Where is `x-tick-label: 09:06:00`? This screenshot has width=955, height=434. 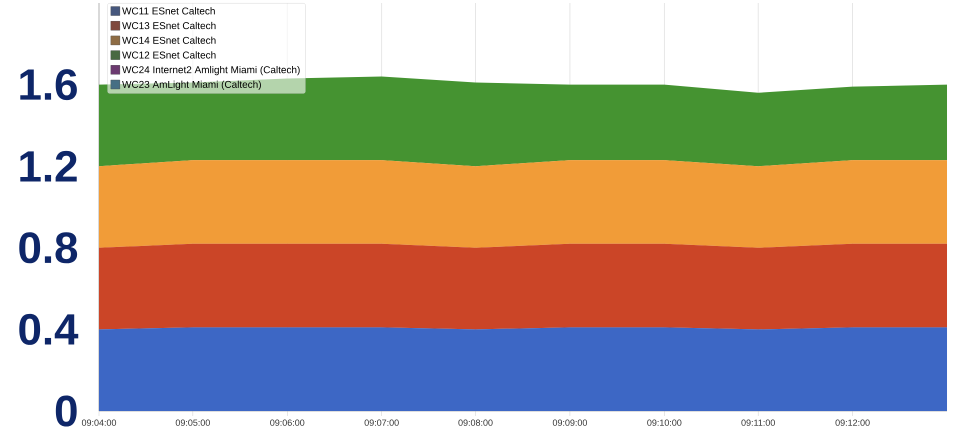
x-tick-label: 09:06:00 is located at coordinates (287, 423).